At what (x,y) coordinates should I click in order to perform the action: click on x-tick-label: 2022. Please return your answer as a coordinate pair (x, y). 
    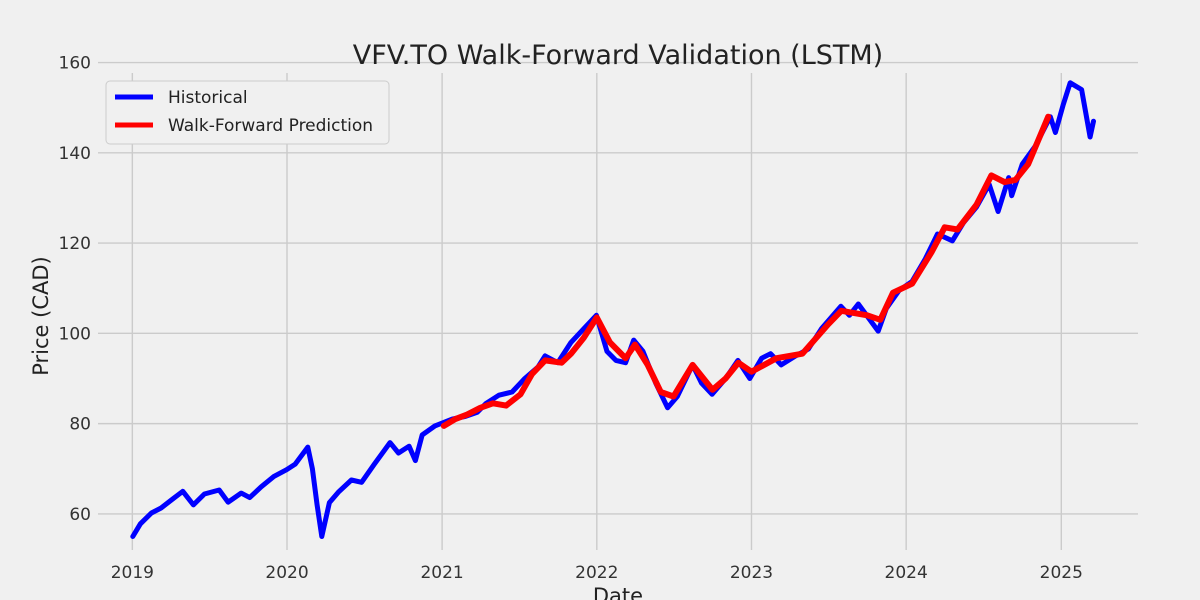
    Looking at the image, I should click on (596, 573).